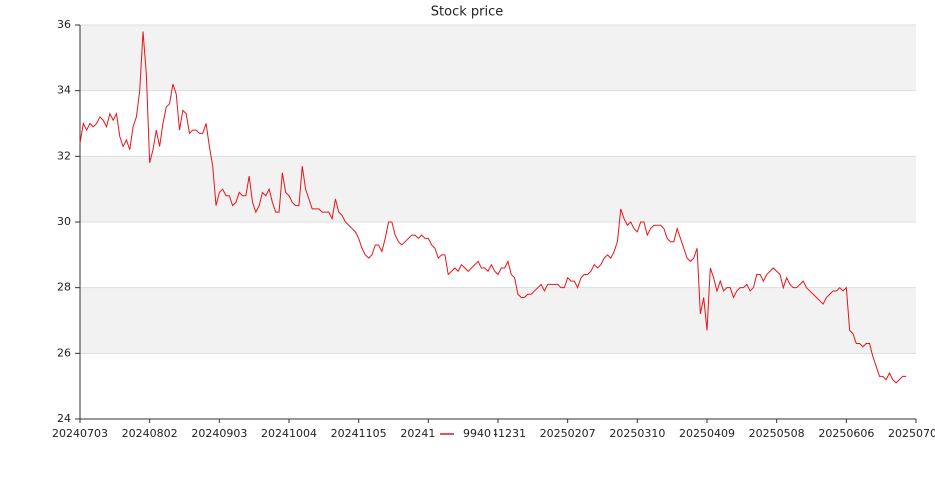  I want to click on chart-title: Stock price, so click(467, 12).